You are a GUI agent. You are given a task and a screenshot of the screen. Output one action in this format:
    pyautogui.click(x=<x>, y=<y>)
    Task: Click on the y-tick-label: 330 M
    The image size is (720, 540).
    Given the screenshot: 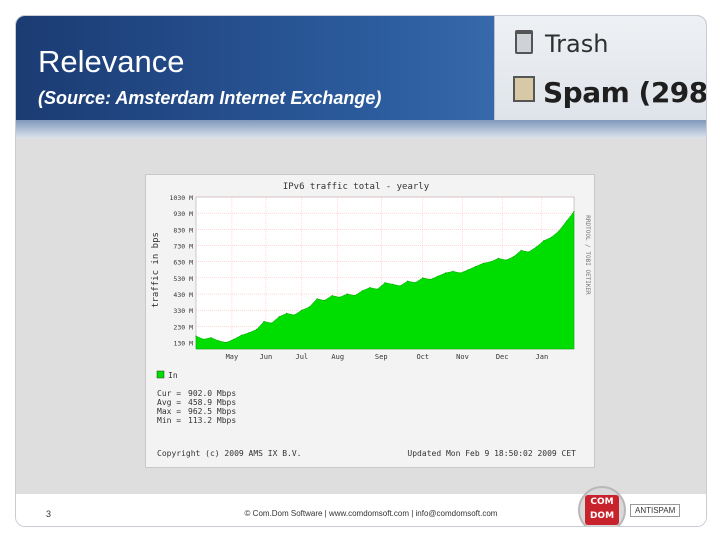 What is the action you would take?
    pyautogui.click(x=183, y=311)
    